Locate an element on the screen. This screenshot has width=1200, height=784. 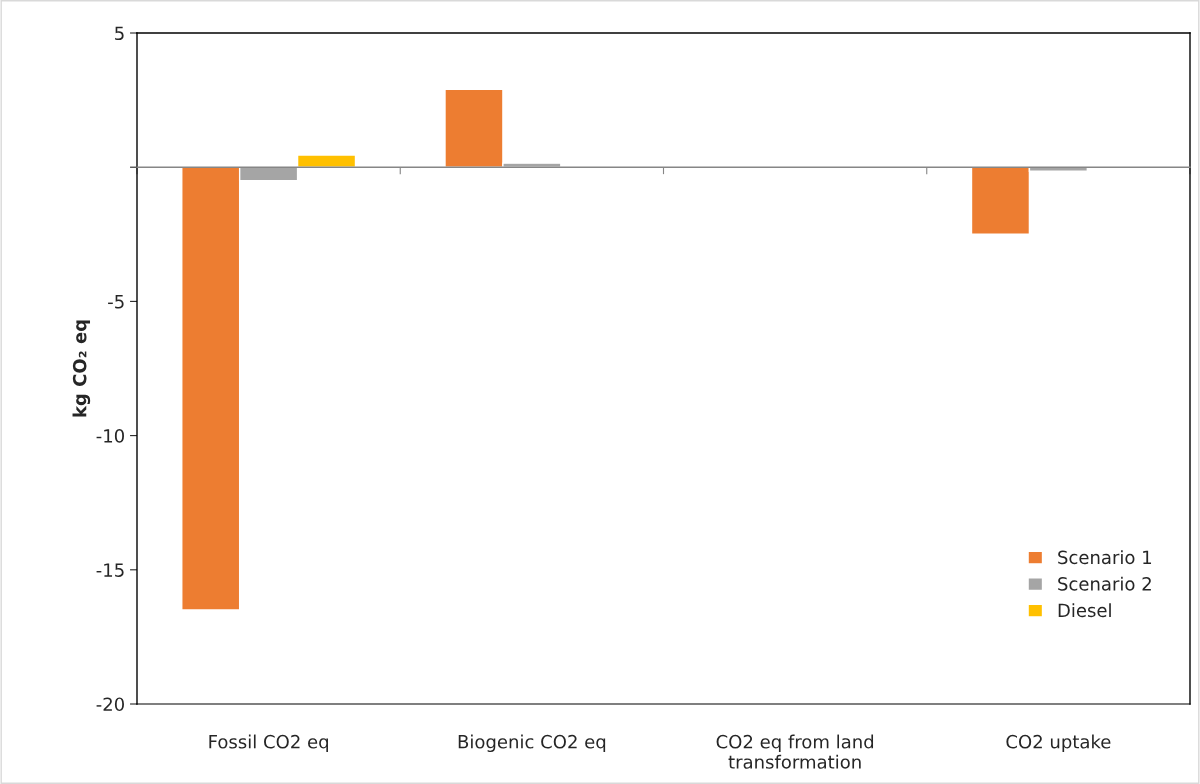
legend-label: Scenario 2 is located at coordinates (1104, 583).